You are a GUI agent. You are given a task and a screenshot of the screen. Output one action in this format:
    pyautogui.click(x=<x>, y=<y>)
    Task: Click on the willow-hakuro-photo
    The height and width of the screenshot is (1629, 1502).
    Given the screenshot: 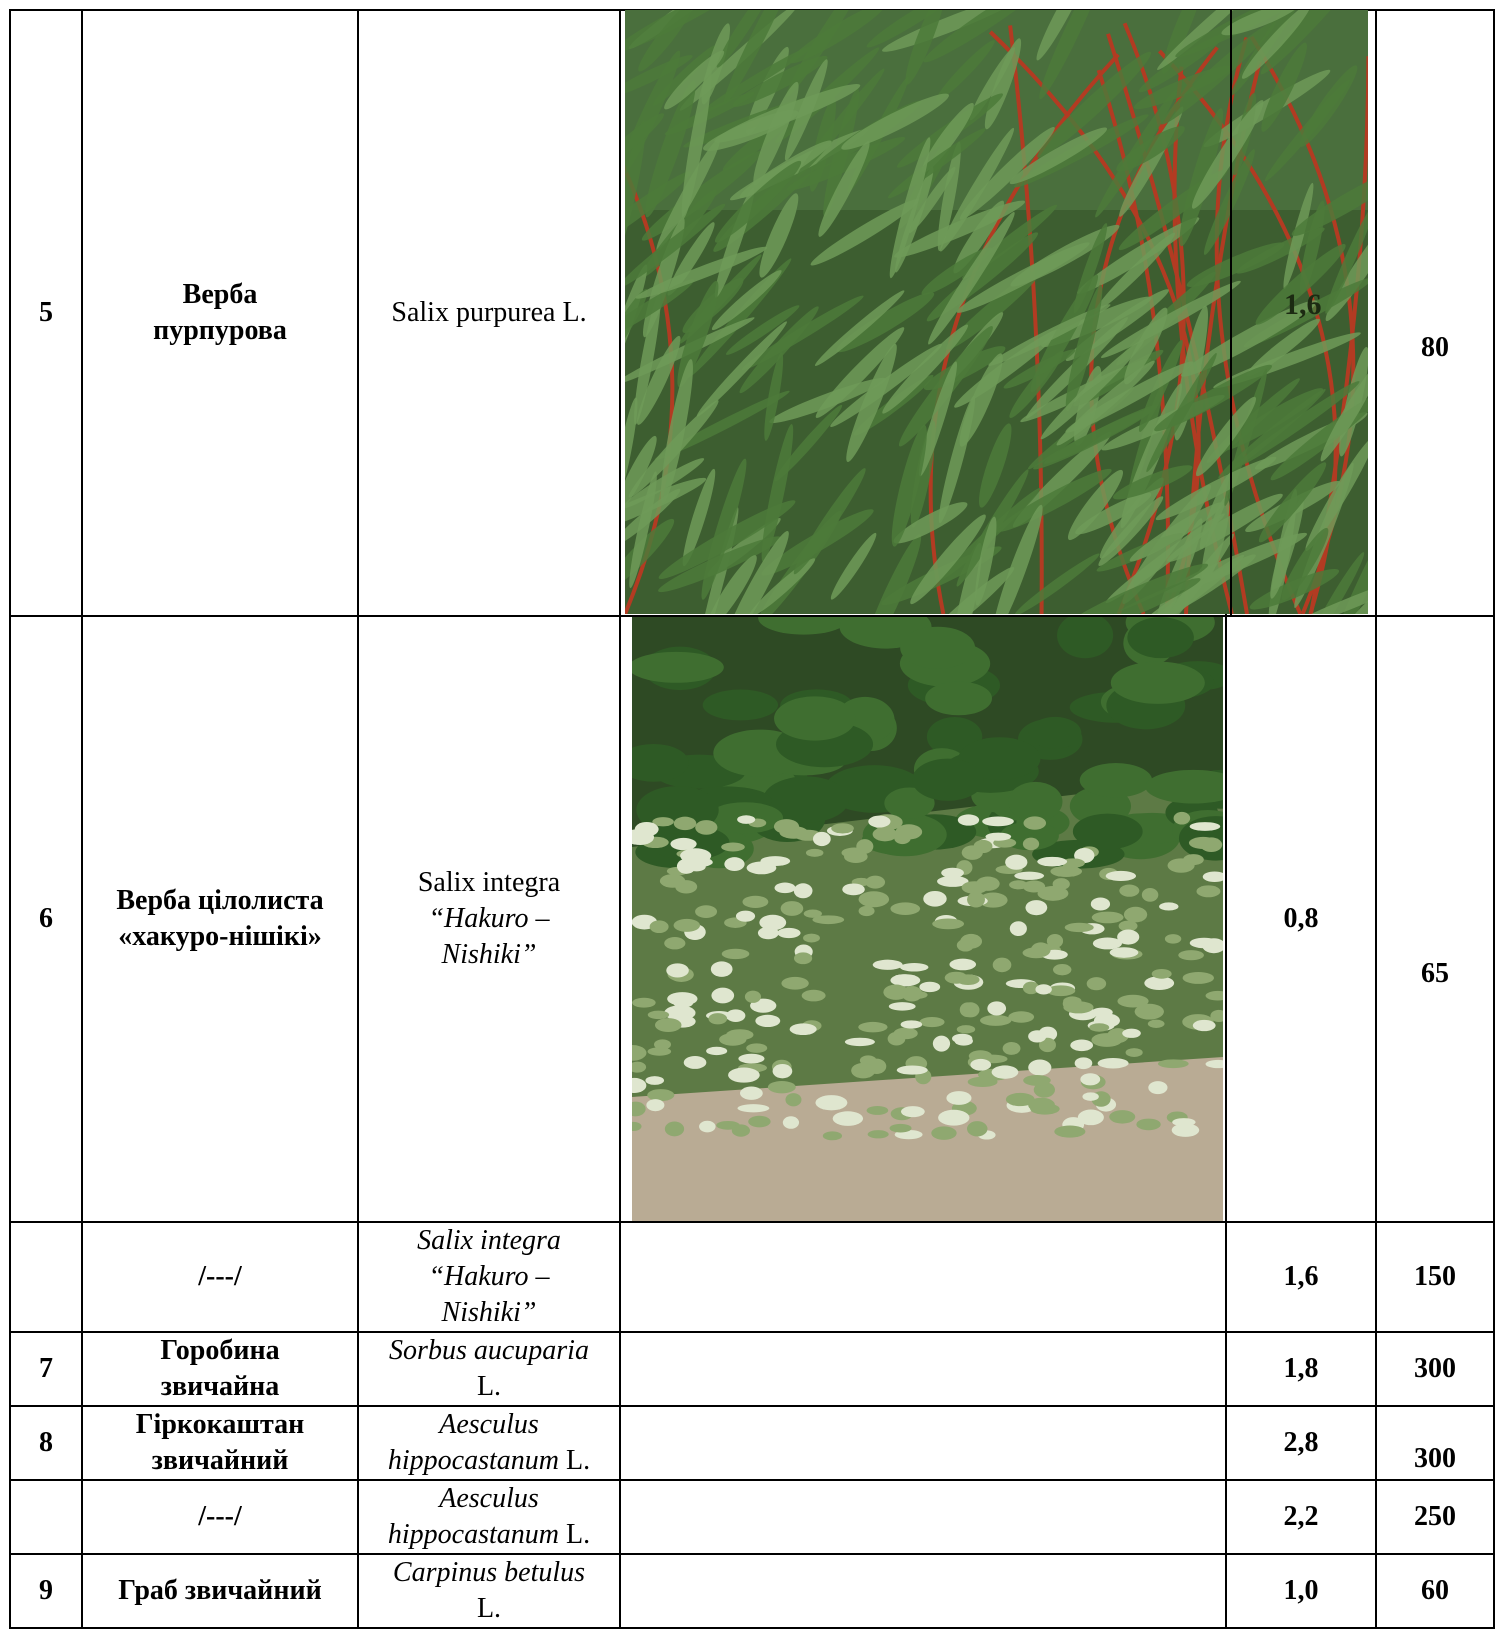 What is the action you would take?
    pyautogui.click(x=927, y=919)
    